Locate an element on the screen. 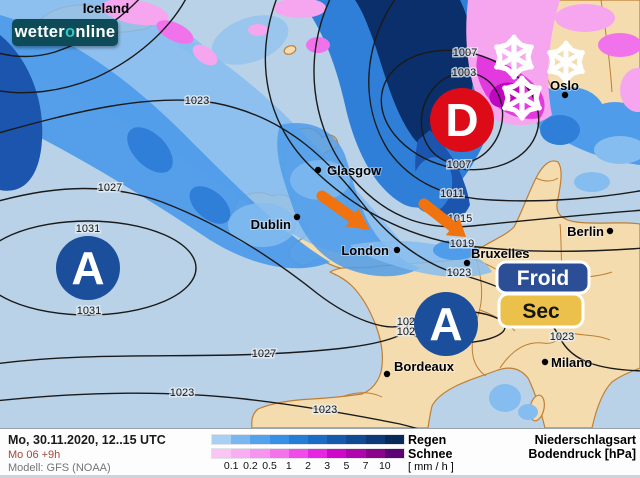 This screenshot has width=640, height=478. model-name: Modell: GFS (NOAA) is located at coordinates (59, 468).